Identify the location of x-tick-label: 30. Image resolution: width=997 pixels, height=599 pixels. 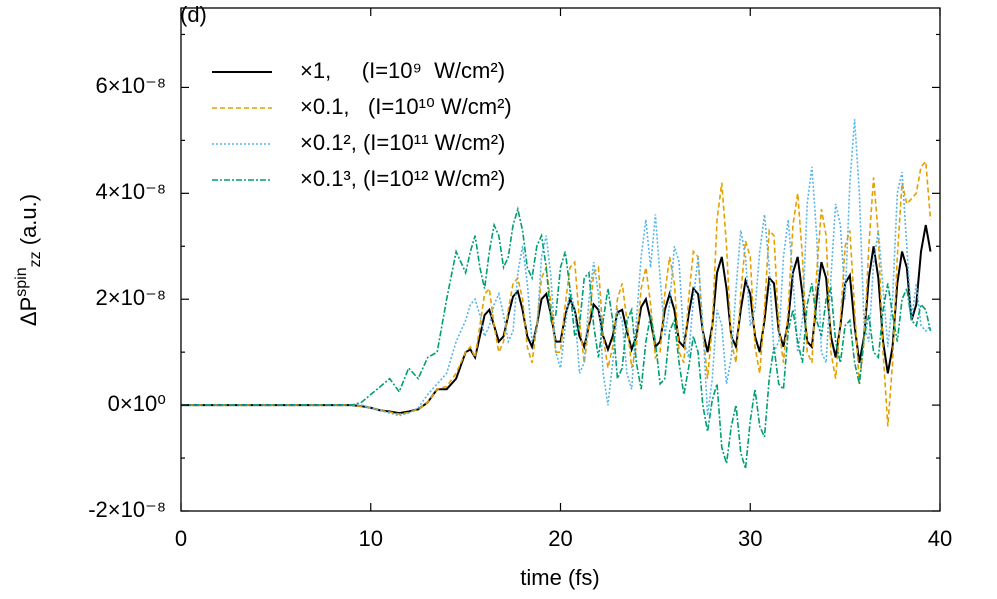
(750, 538).